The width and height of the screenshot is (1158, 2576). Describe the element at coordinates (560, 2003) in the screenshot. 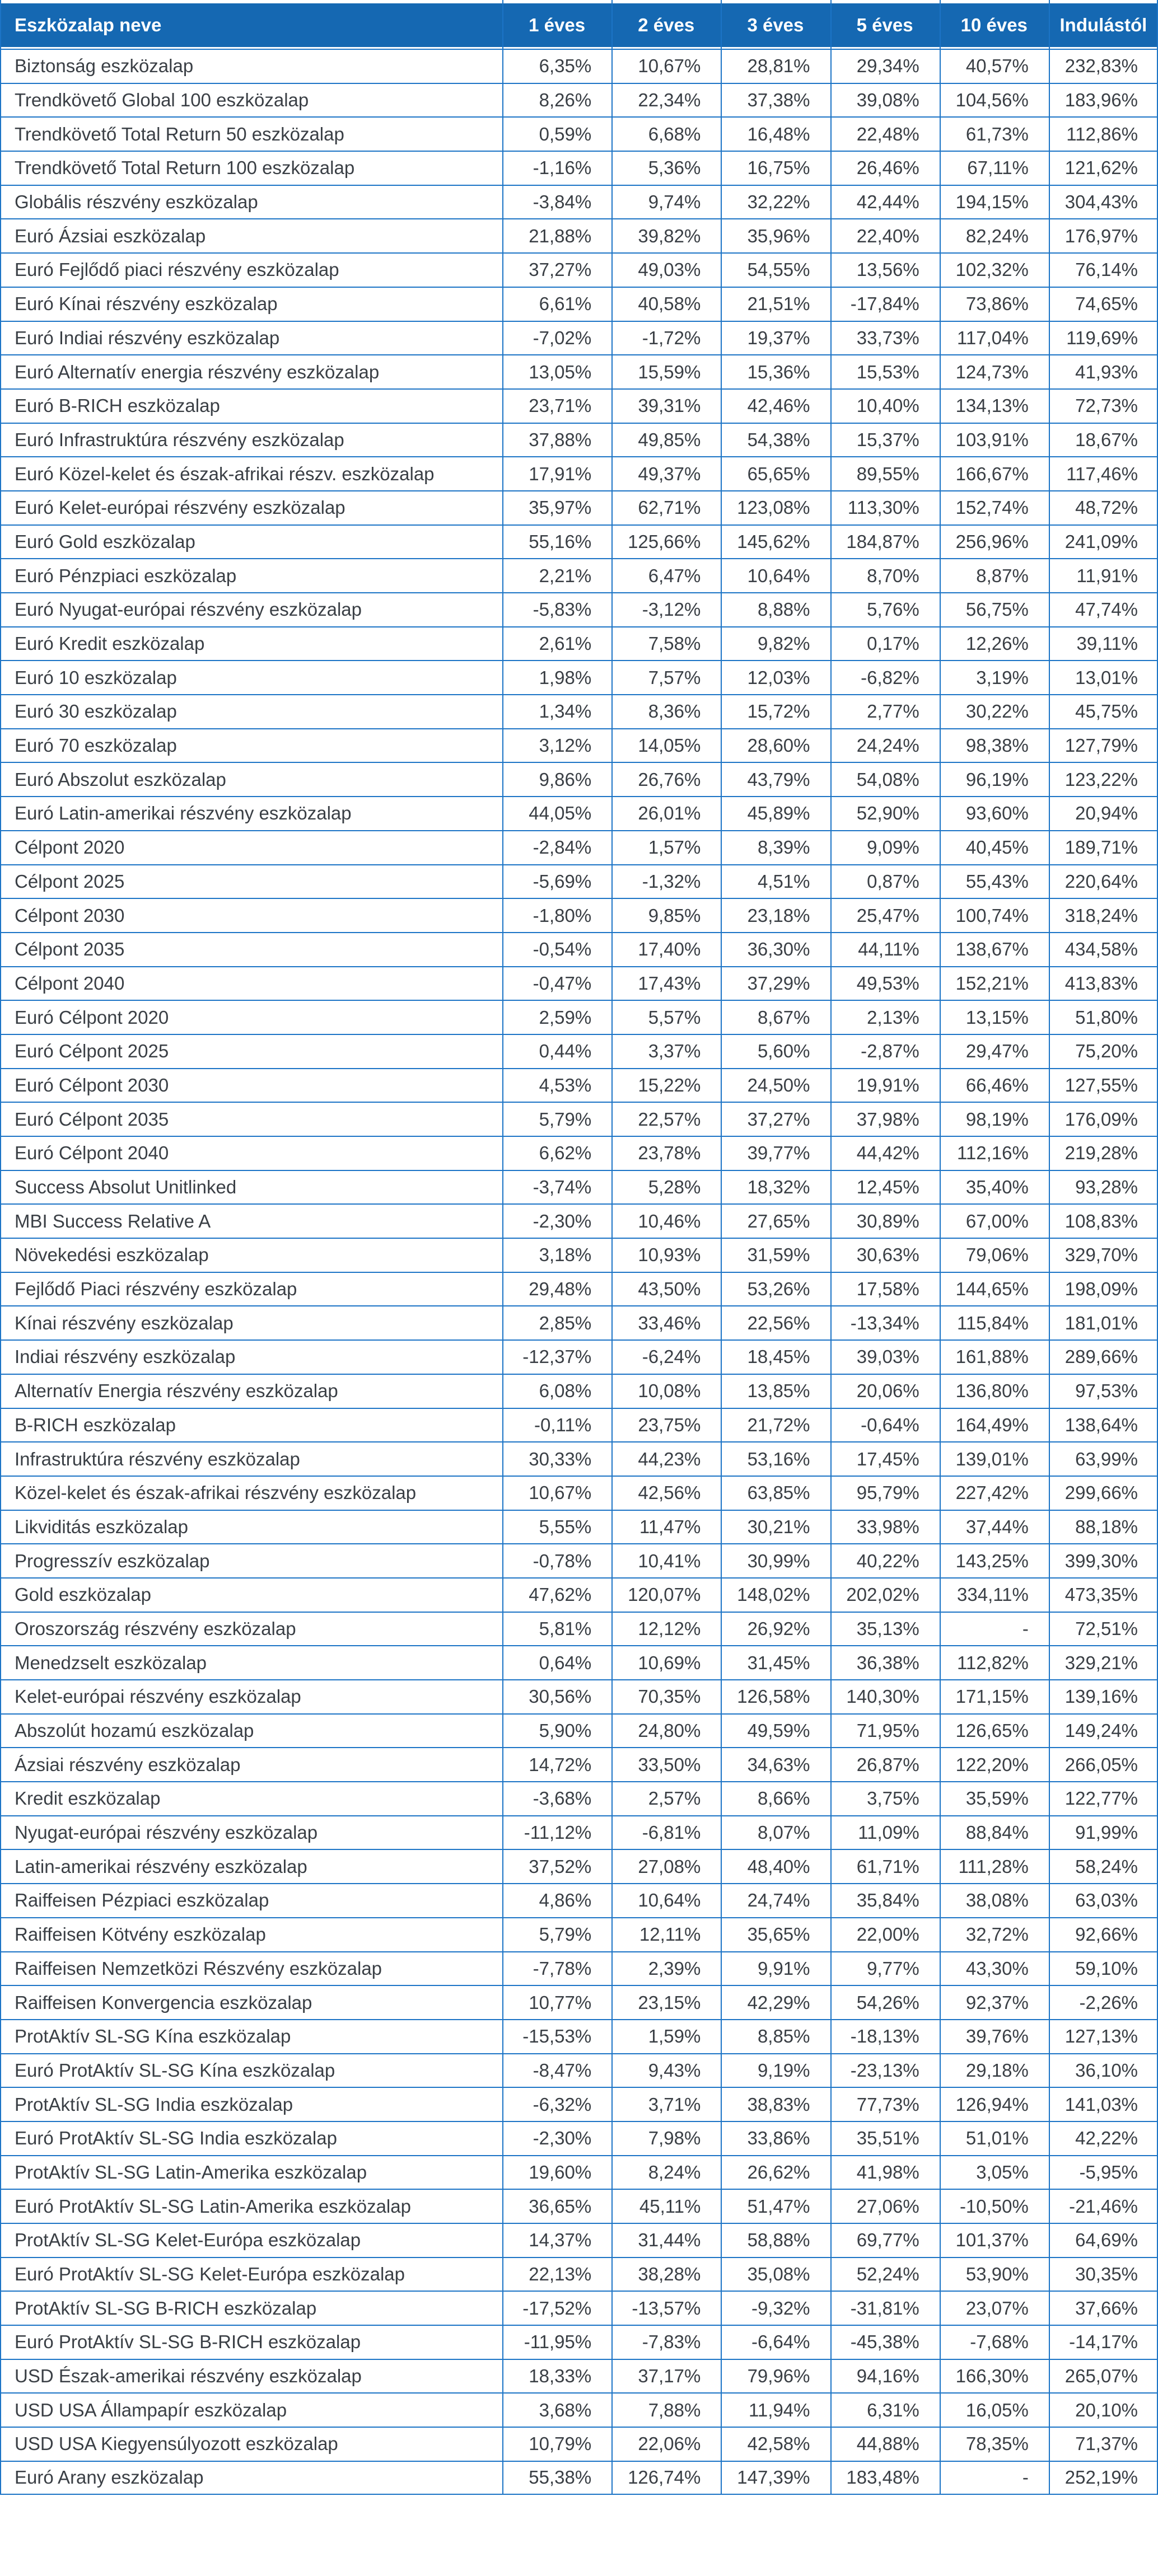

I see `return-1y-cell: 10,77%` at that location.